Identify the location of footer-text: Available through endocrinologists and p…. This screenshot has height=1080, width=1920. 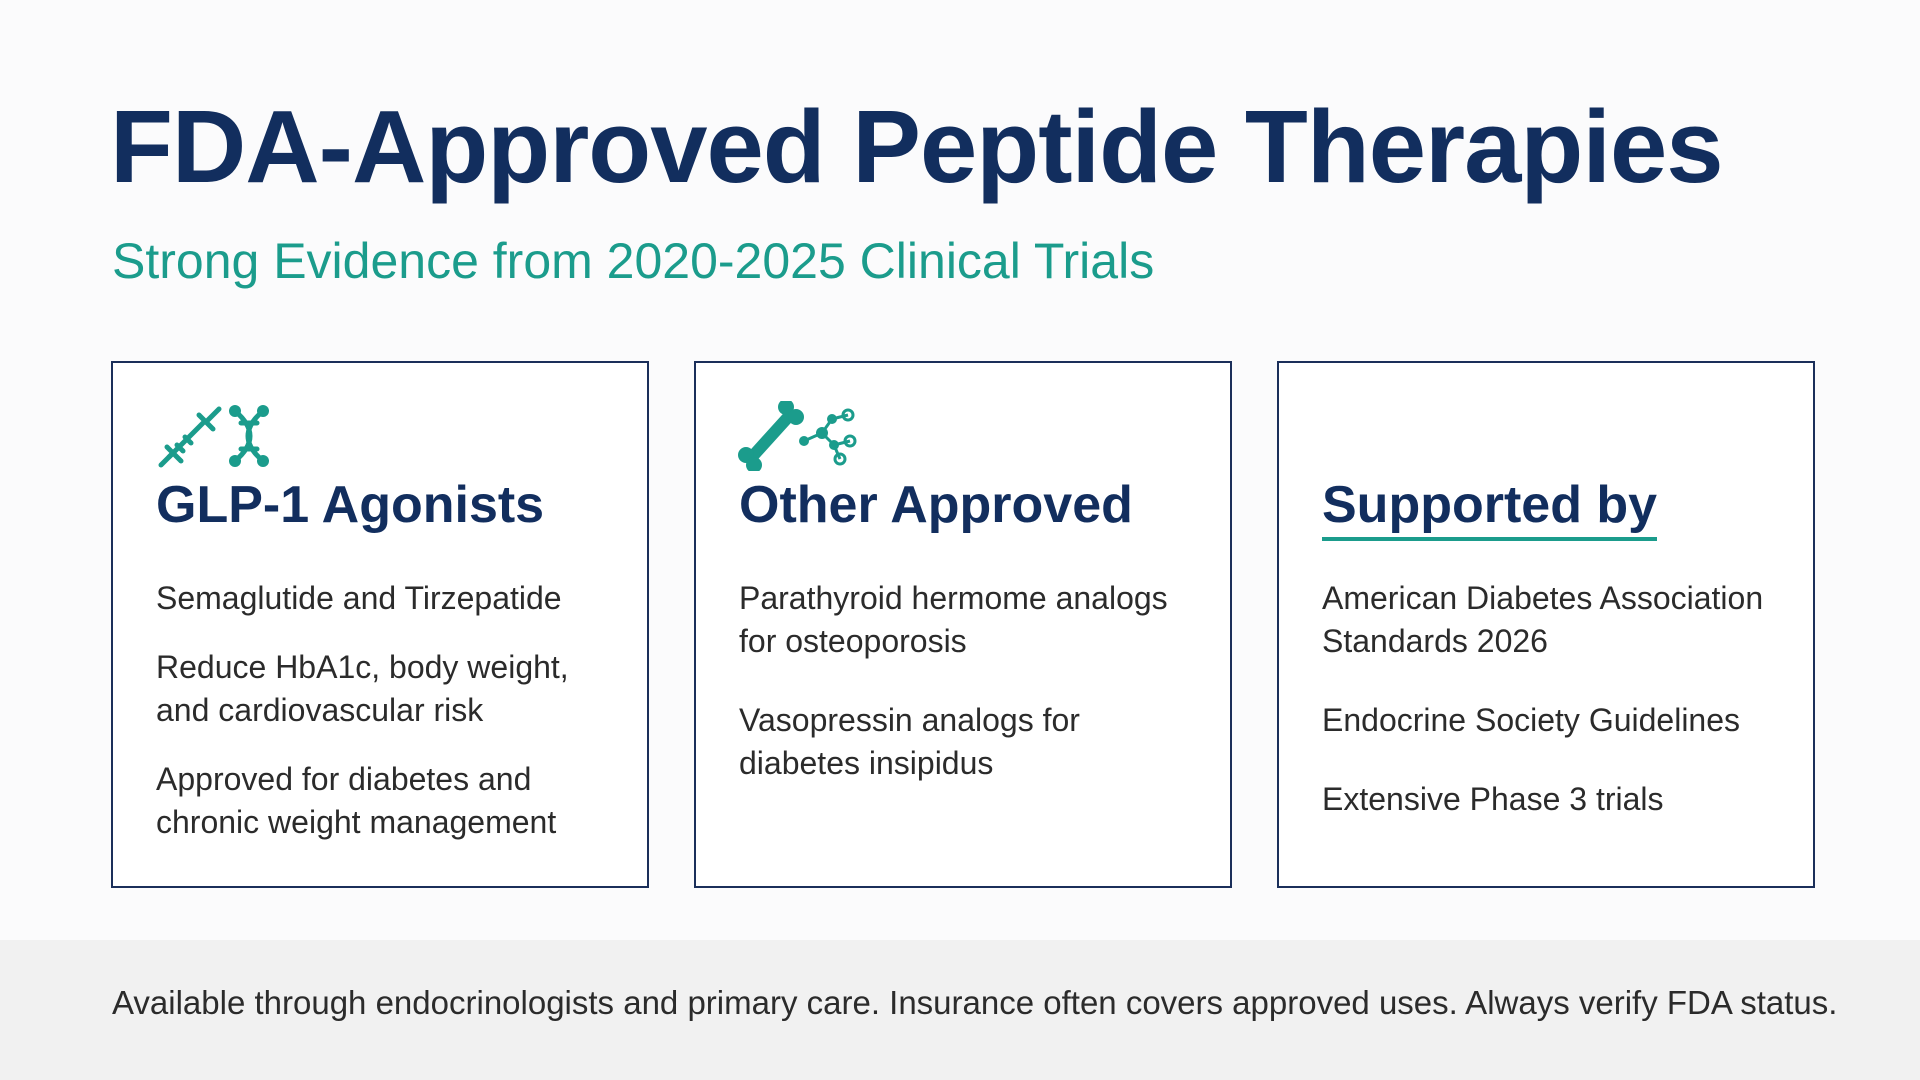
(975, 1002).